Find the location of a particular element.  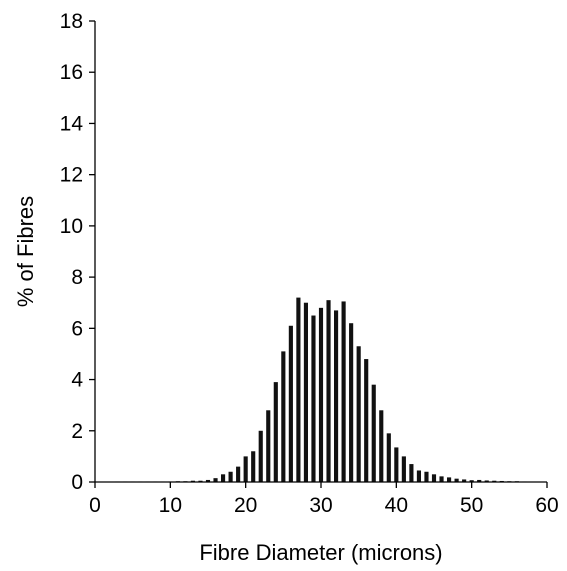

y-tick-label: 12 is located at coordinates (71, 175).